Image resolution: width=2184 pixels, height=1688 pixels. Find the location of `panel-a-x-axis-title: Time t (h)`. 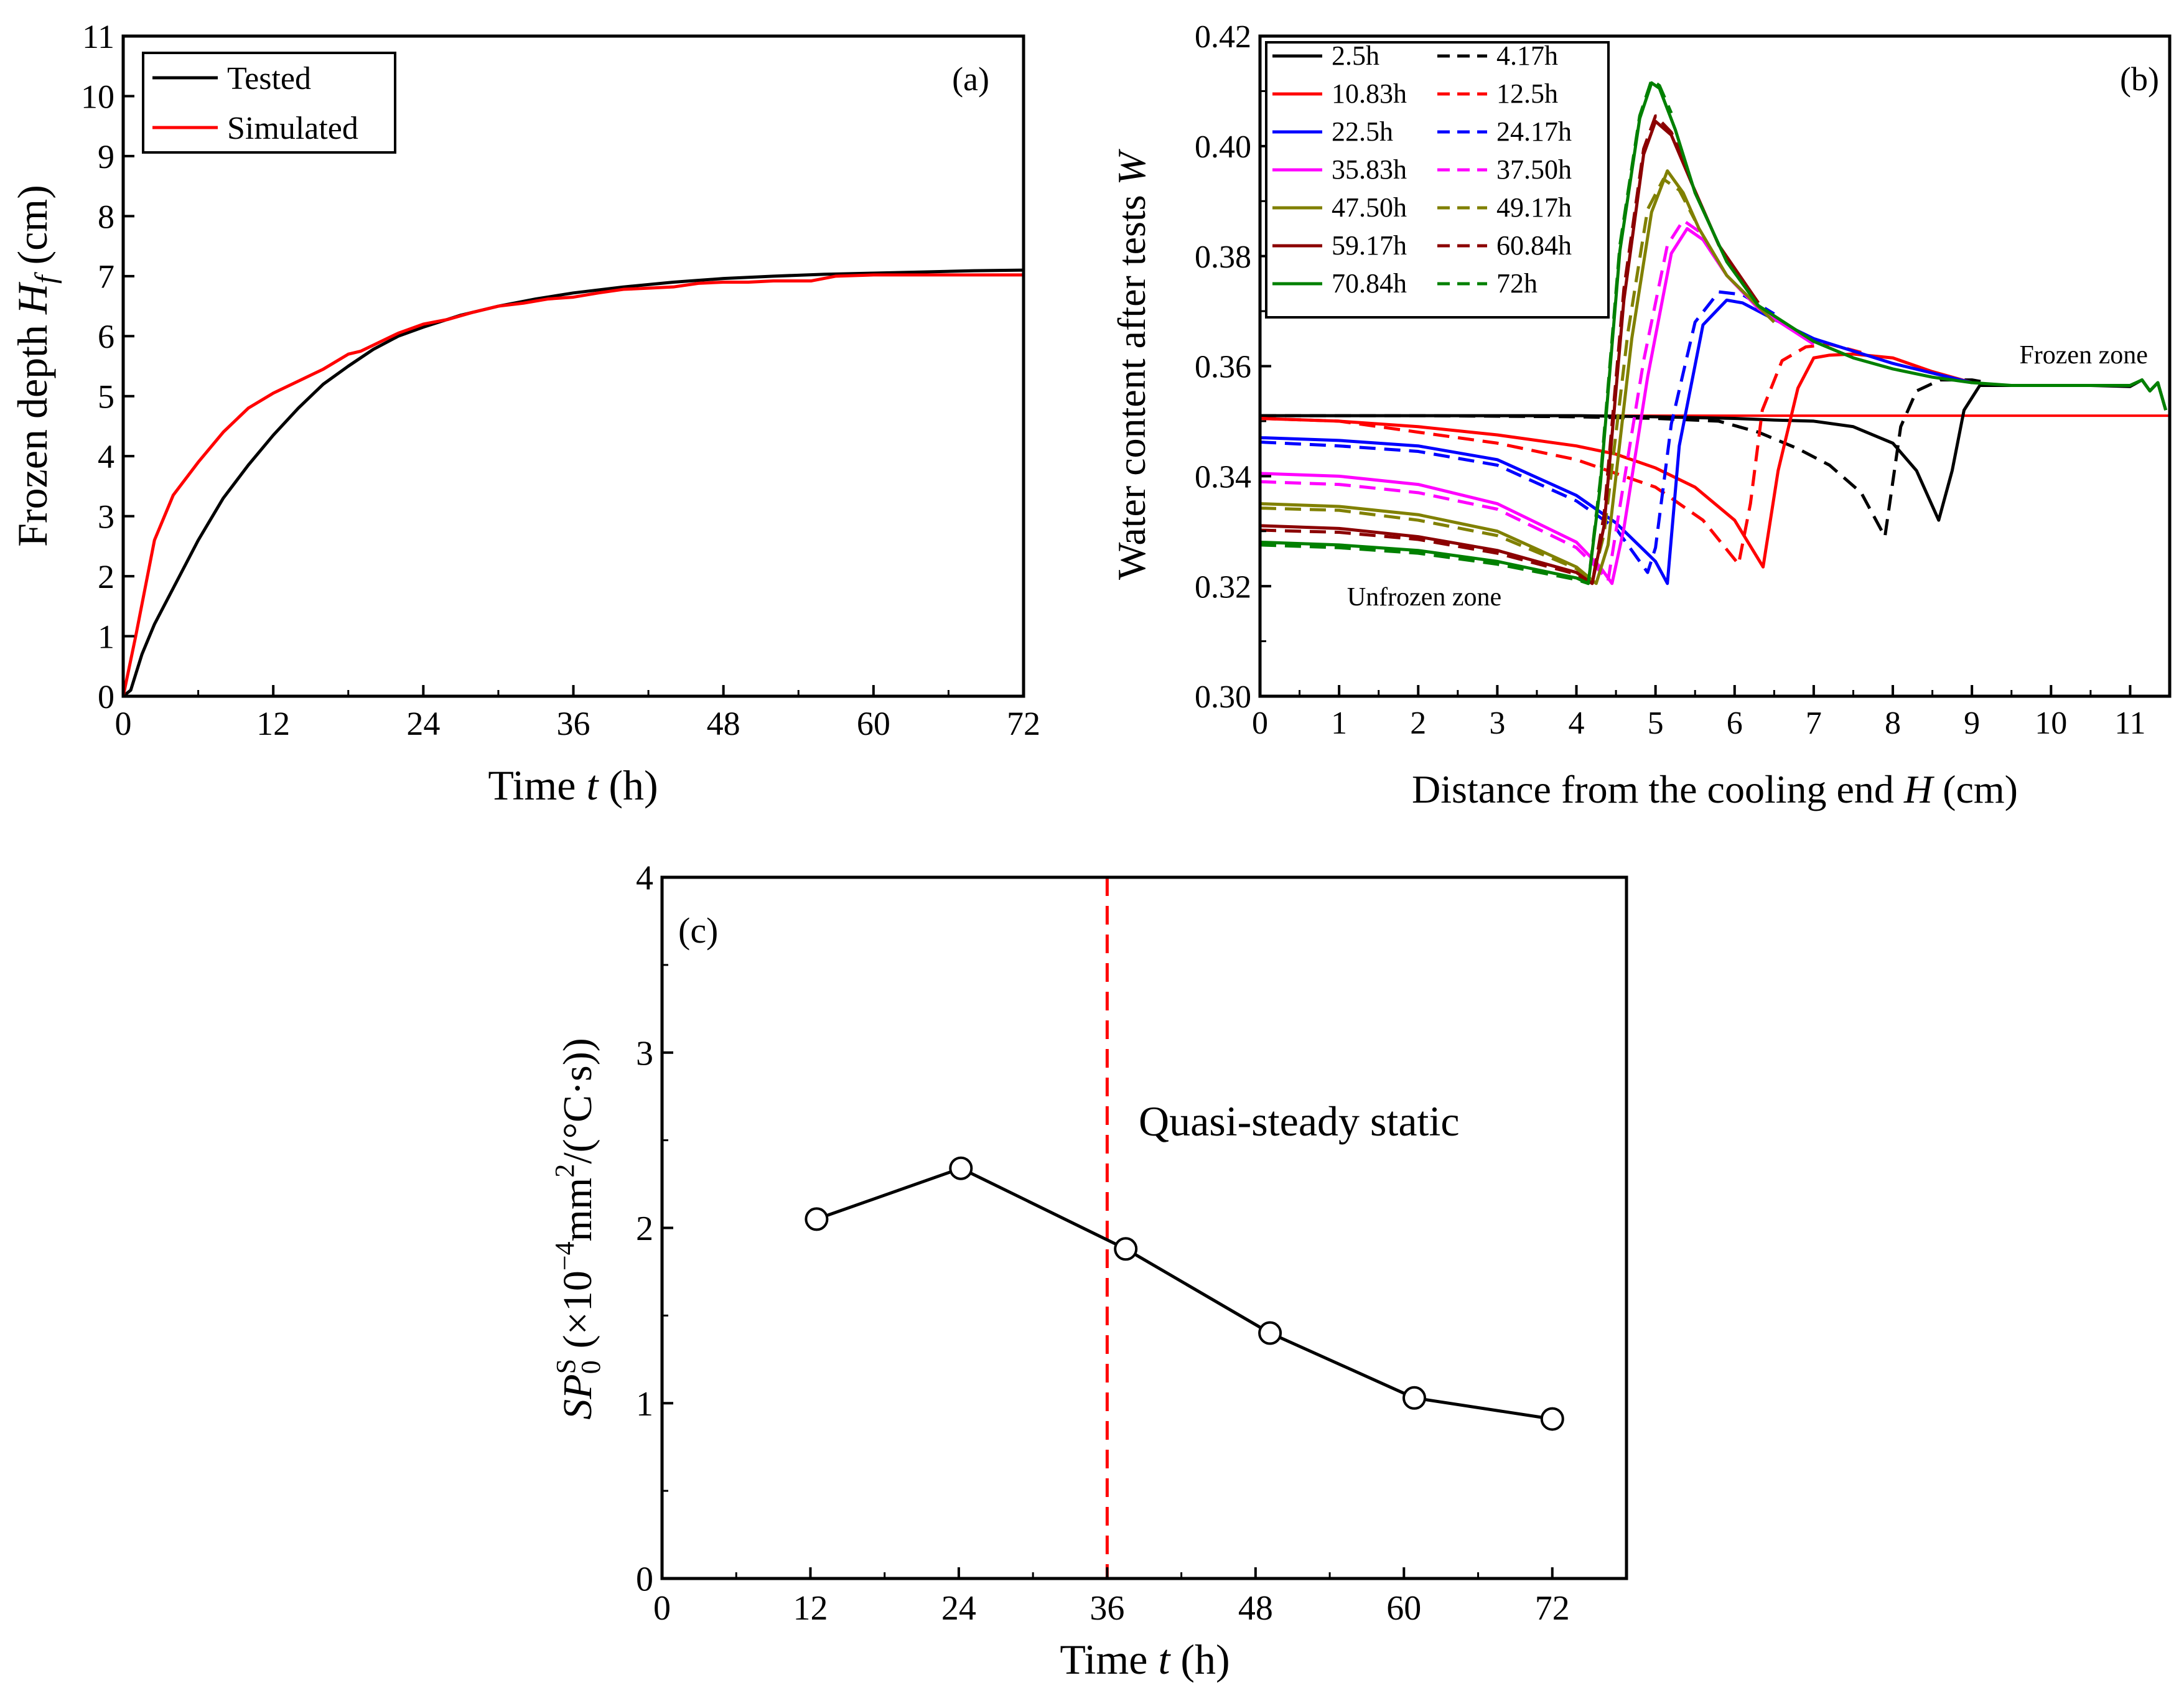

panel-a-x-axis-title: Time t (h) is located at coordinates (573, 785).